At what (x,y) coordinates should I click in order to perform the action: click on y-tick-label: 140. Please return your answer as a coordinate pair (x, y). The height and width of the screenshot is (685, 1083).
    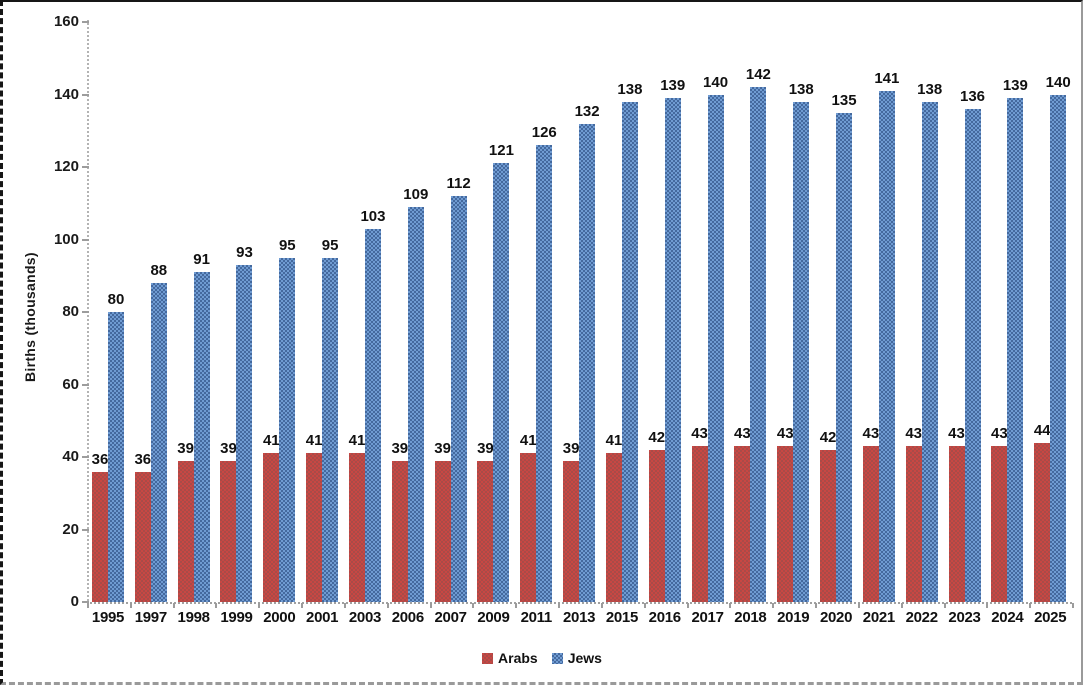
    Looking at the image, I should click on (66, 94).